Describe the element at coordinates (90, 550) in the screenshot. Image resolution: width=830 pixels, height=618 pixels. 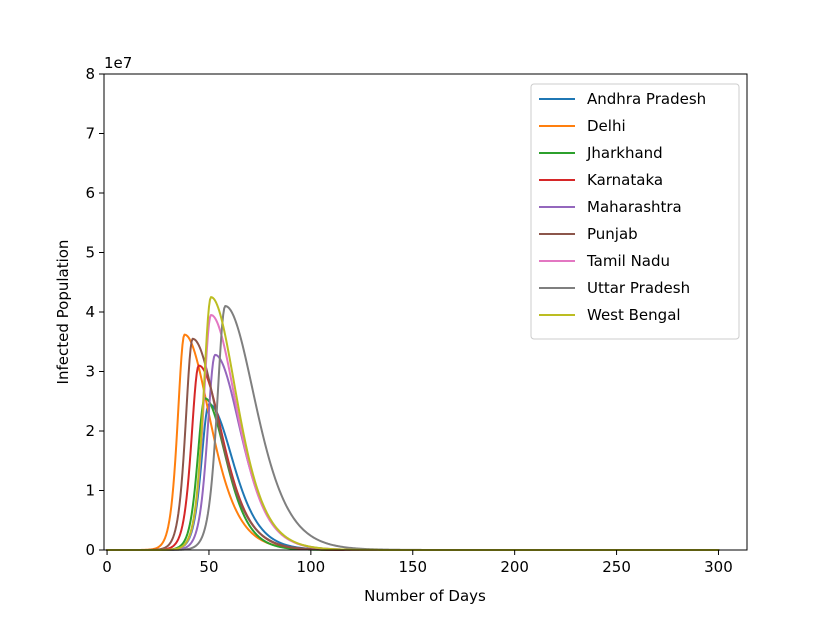
I see `y-tick-label: 0` at that location.